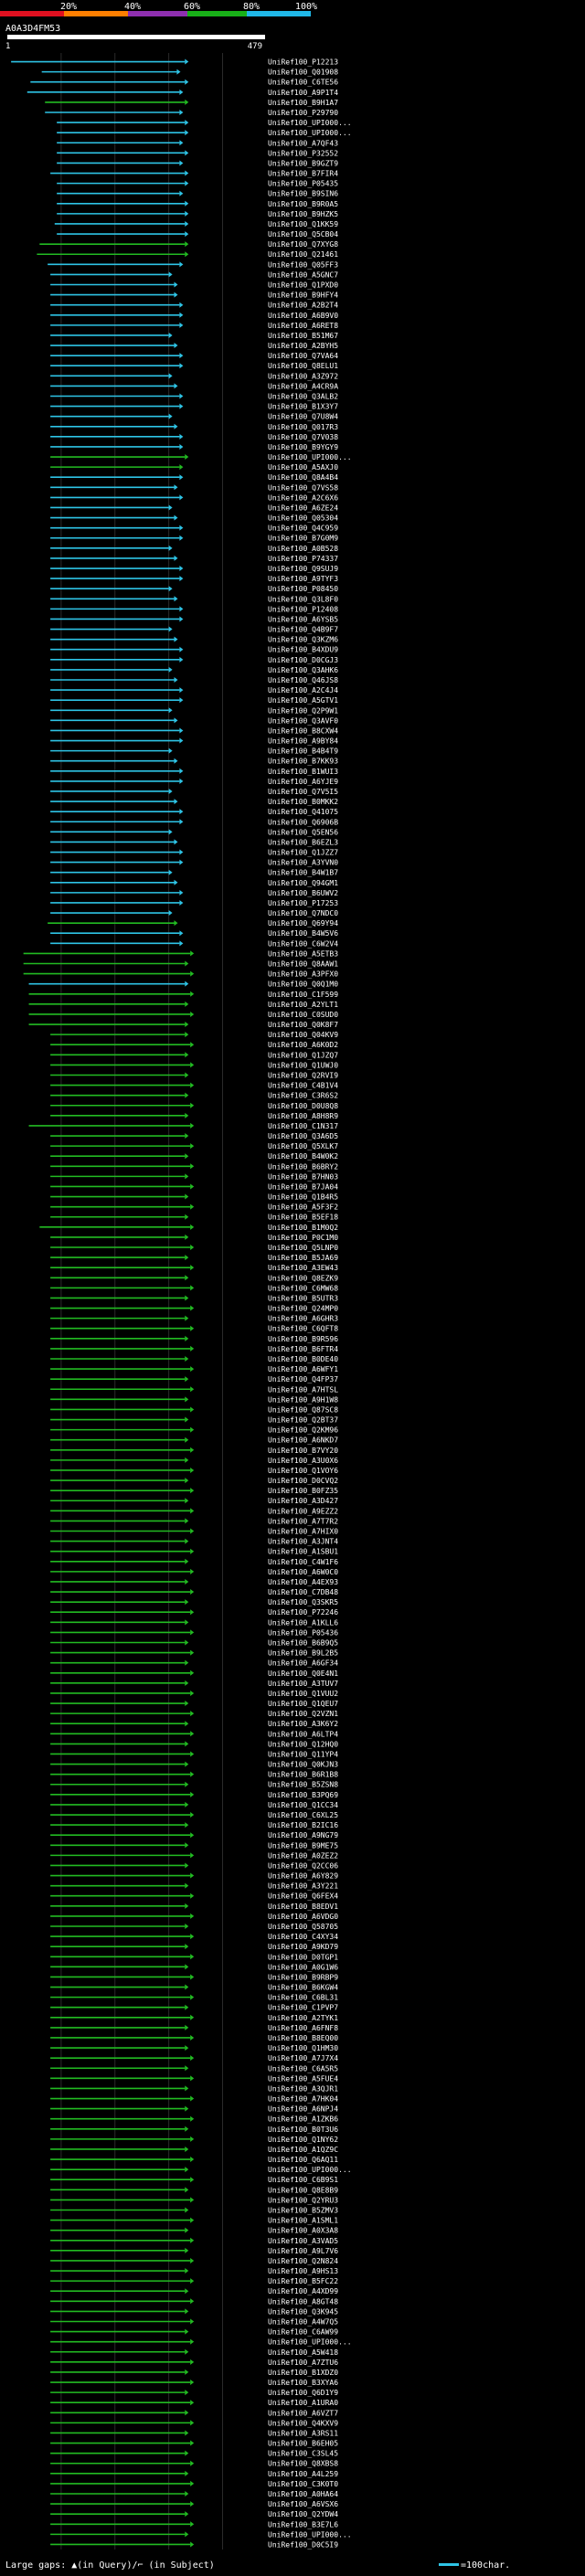 The height and width of the screenshot is (2576, 585). What do you see at coordinates (303, 1684) in the screenshot?
I see `hit-label: UniRef100_A3TUV7` at bounding box center [303, 1684].